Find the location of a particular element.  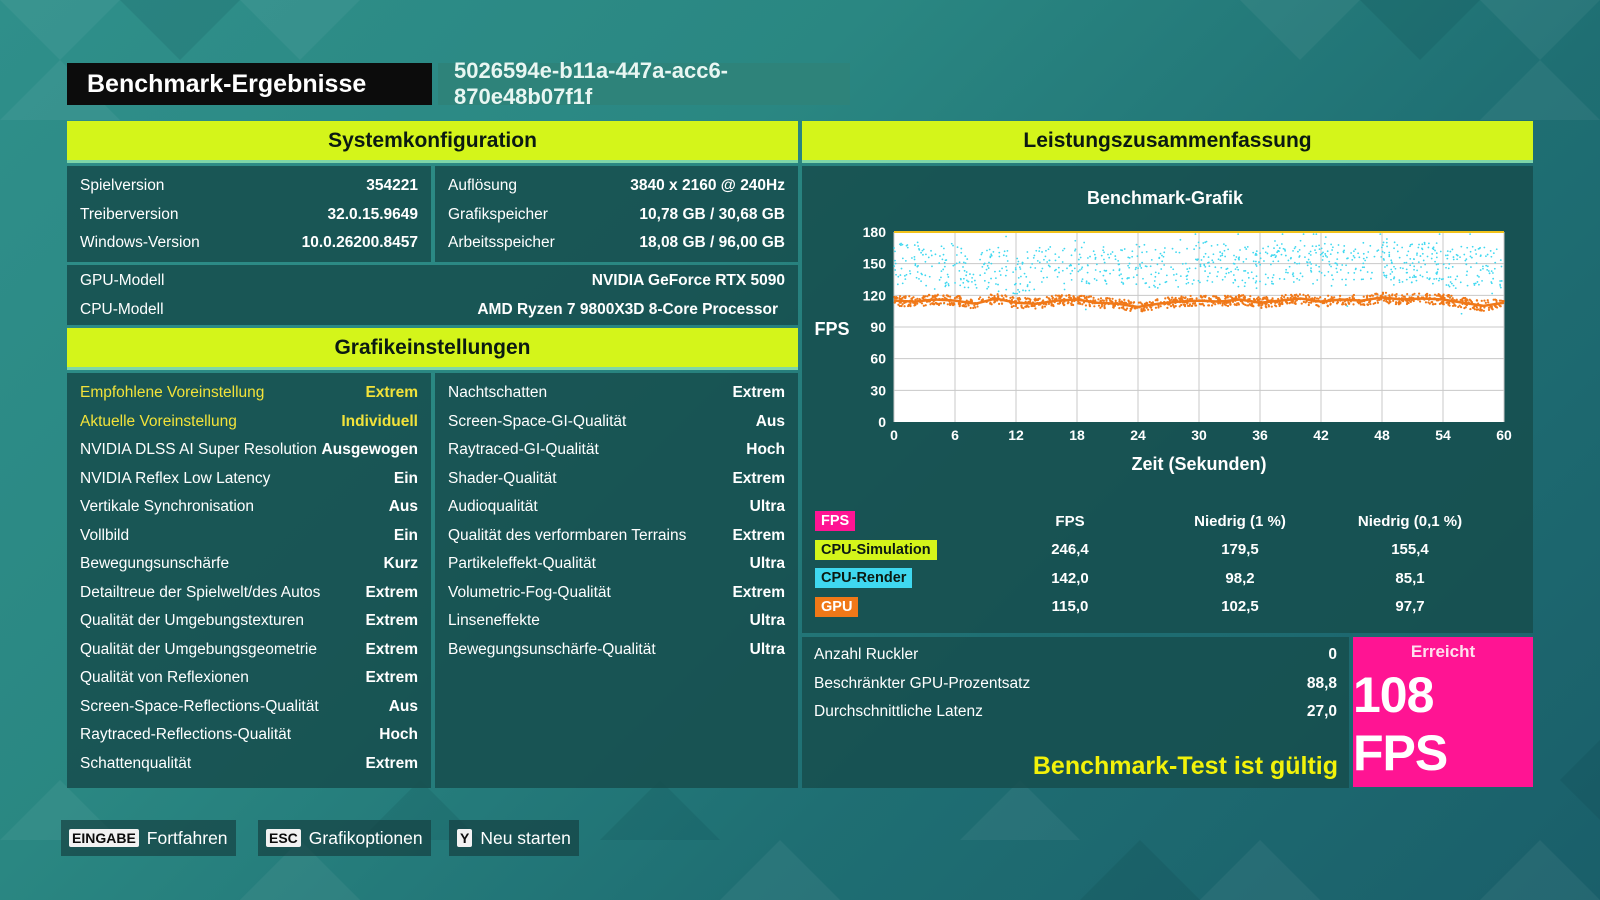

windows-version-value: 10.0.26200.8457 is located at coordinates (359, 243).